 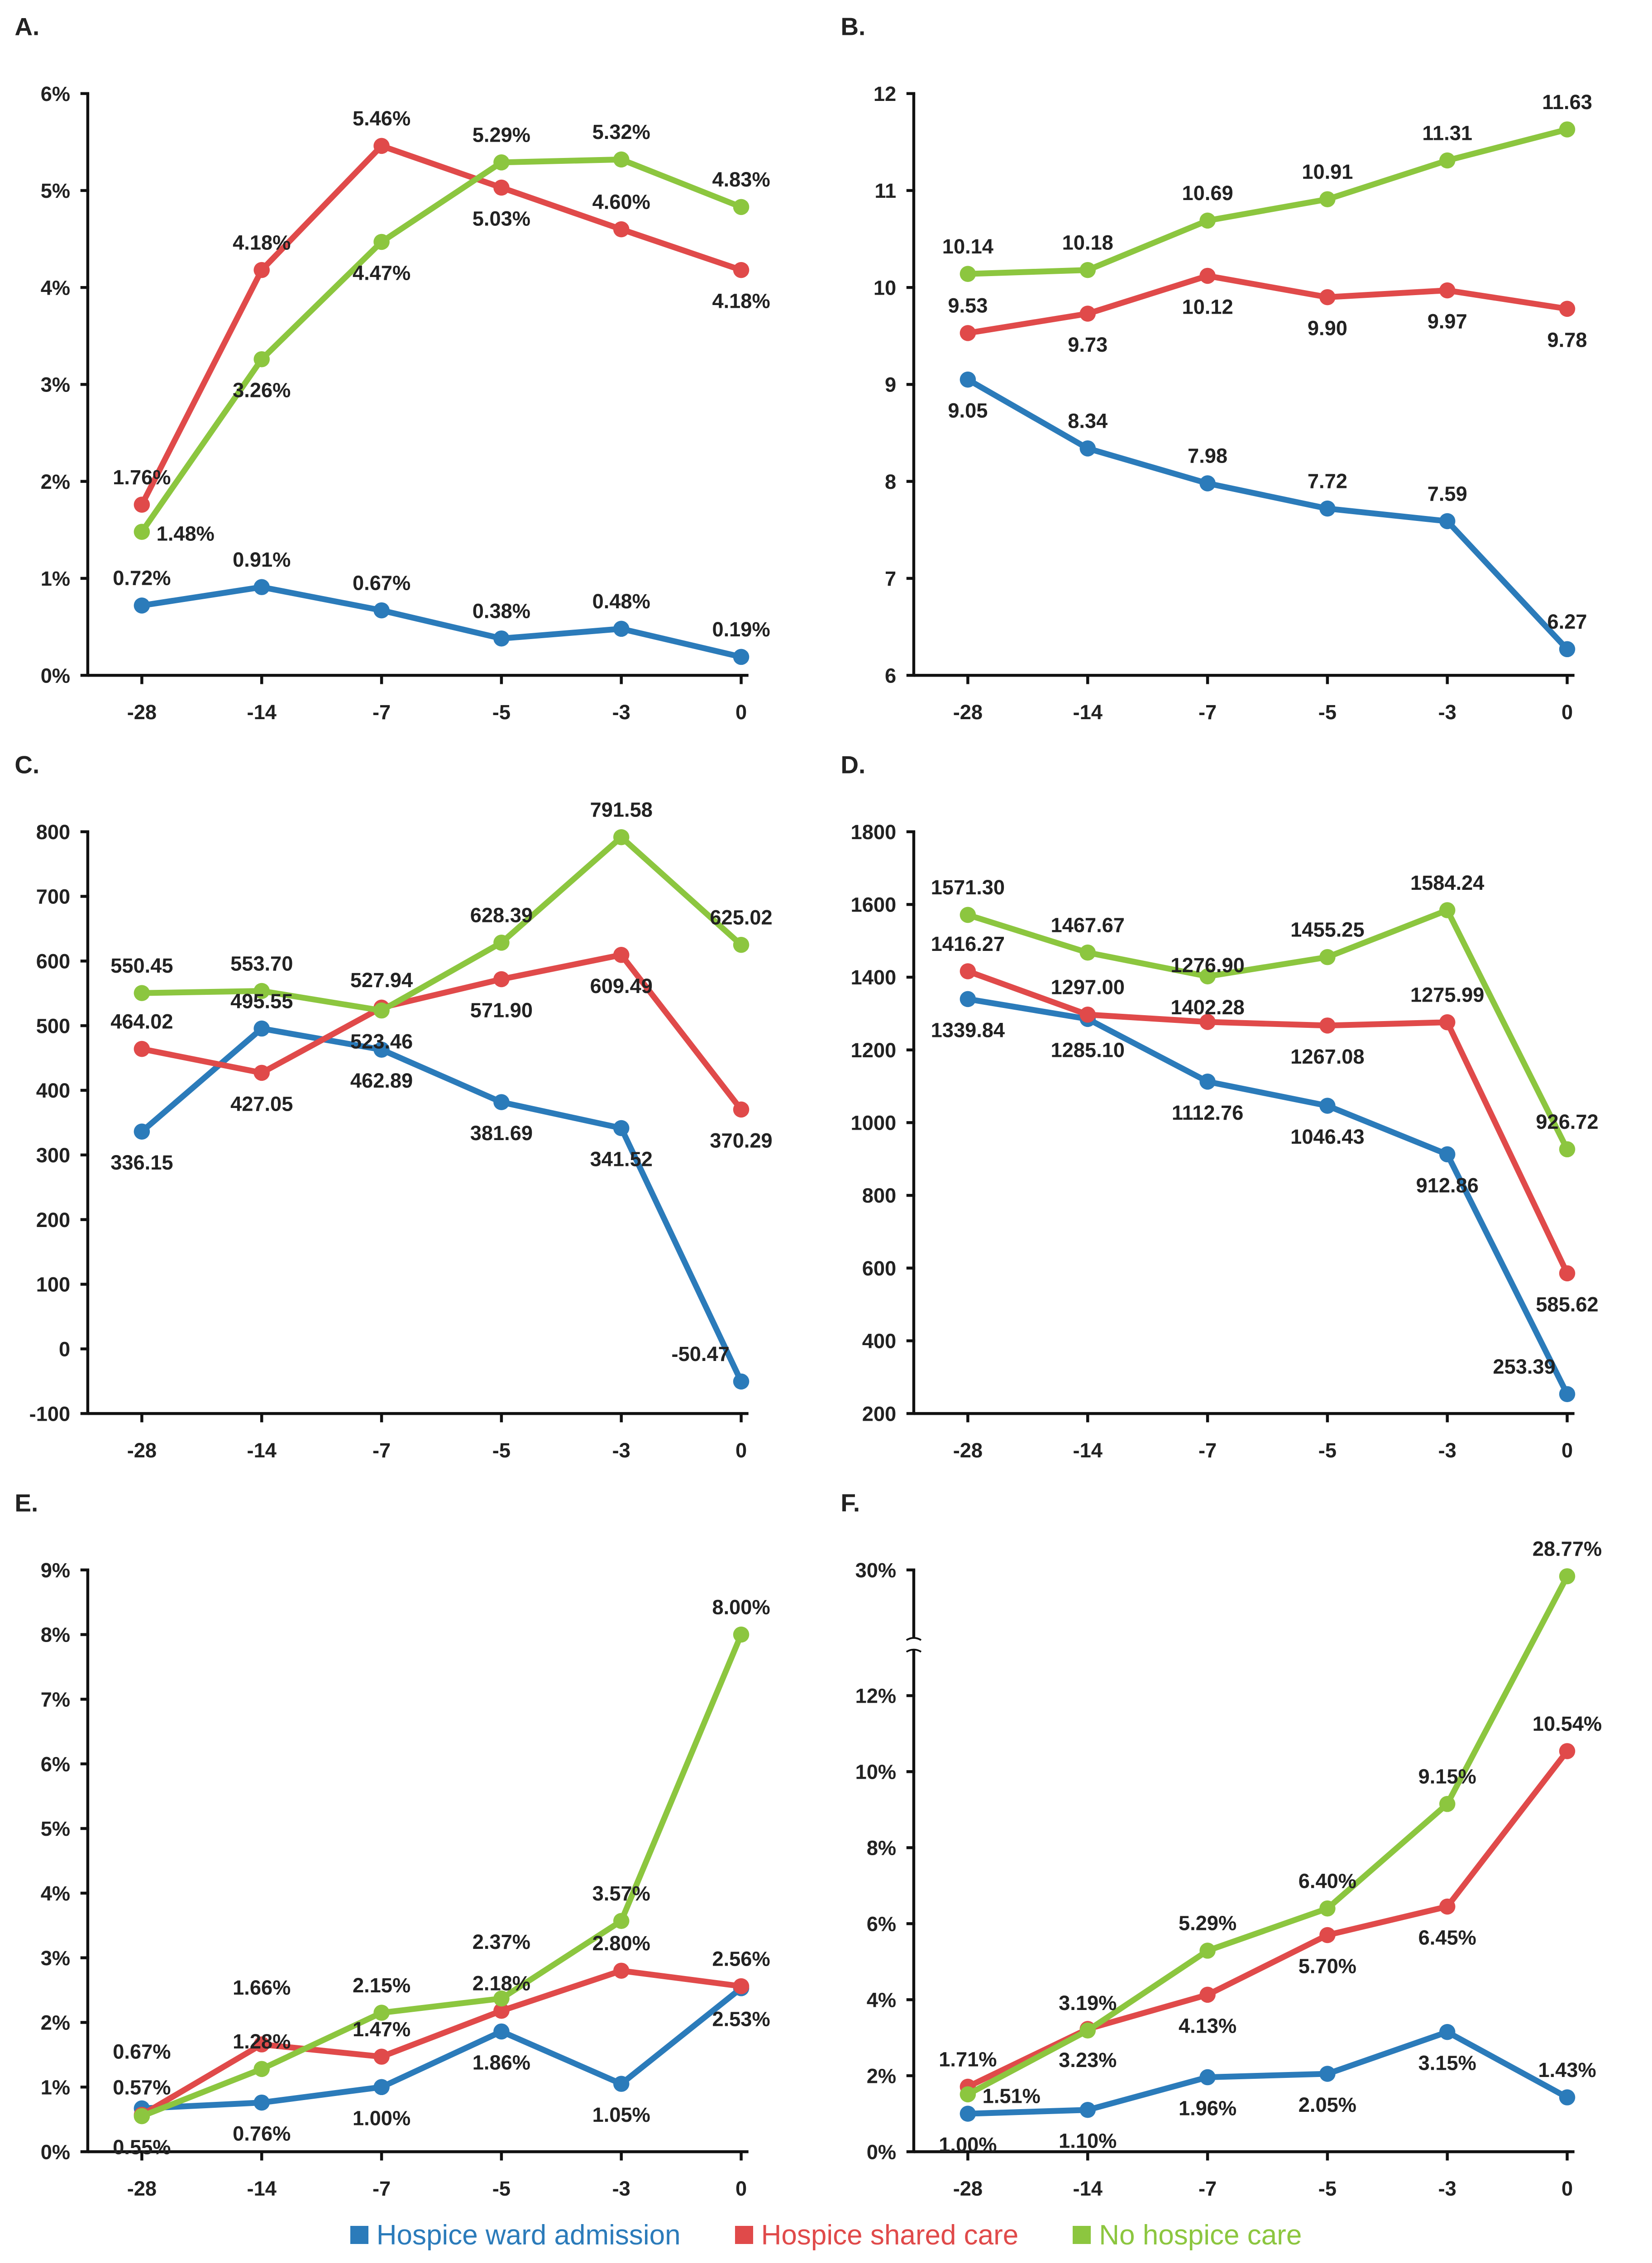 What do you see at coordinates (262, 242) in the screenshot?
I see `data-label: 4.18%` at bounding box center [262, 242].